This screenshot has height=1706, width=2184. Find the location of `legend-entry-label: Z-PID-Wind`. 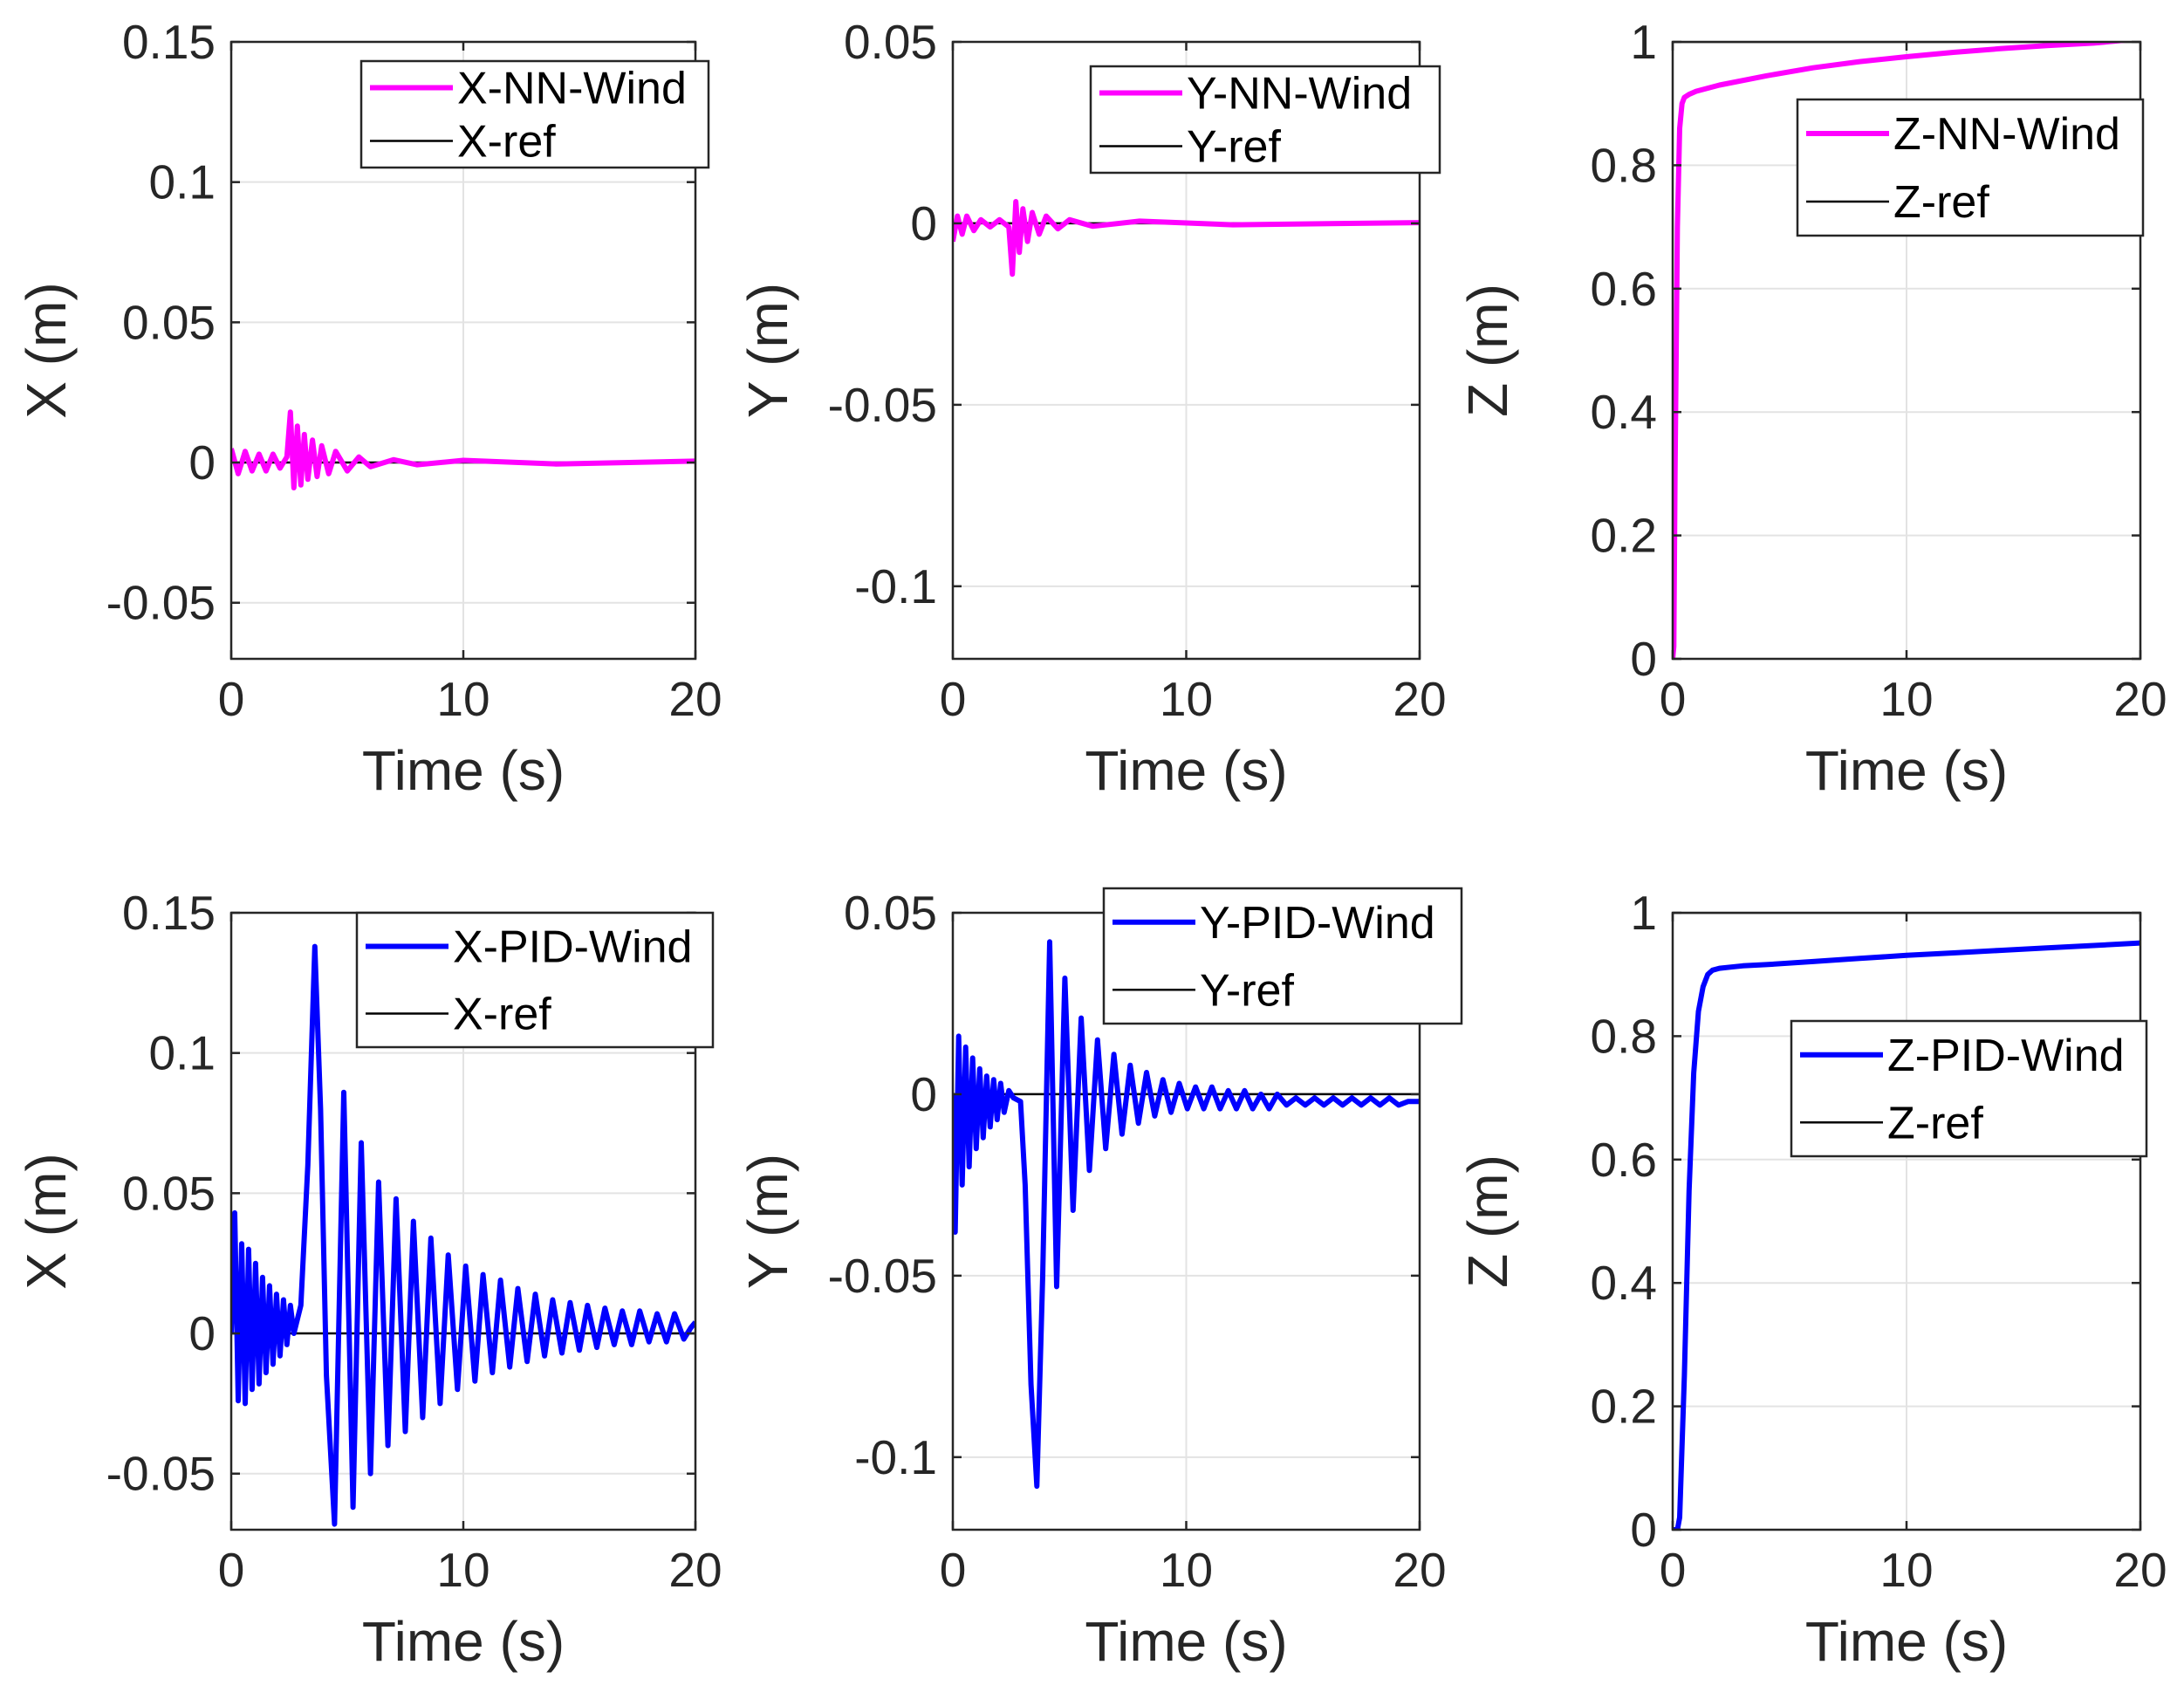

legend-entry-label: Z-PID-Wind is located at coordinates (2006, 1056).